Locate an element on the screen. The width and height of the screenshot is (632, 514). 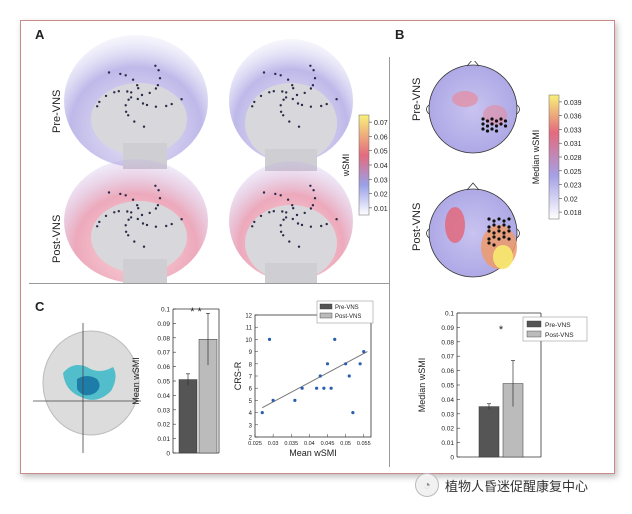
y-tick-label: 10 is located at coordinates (248, 341).